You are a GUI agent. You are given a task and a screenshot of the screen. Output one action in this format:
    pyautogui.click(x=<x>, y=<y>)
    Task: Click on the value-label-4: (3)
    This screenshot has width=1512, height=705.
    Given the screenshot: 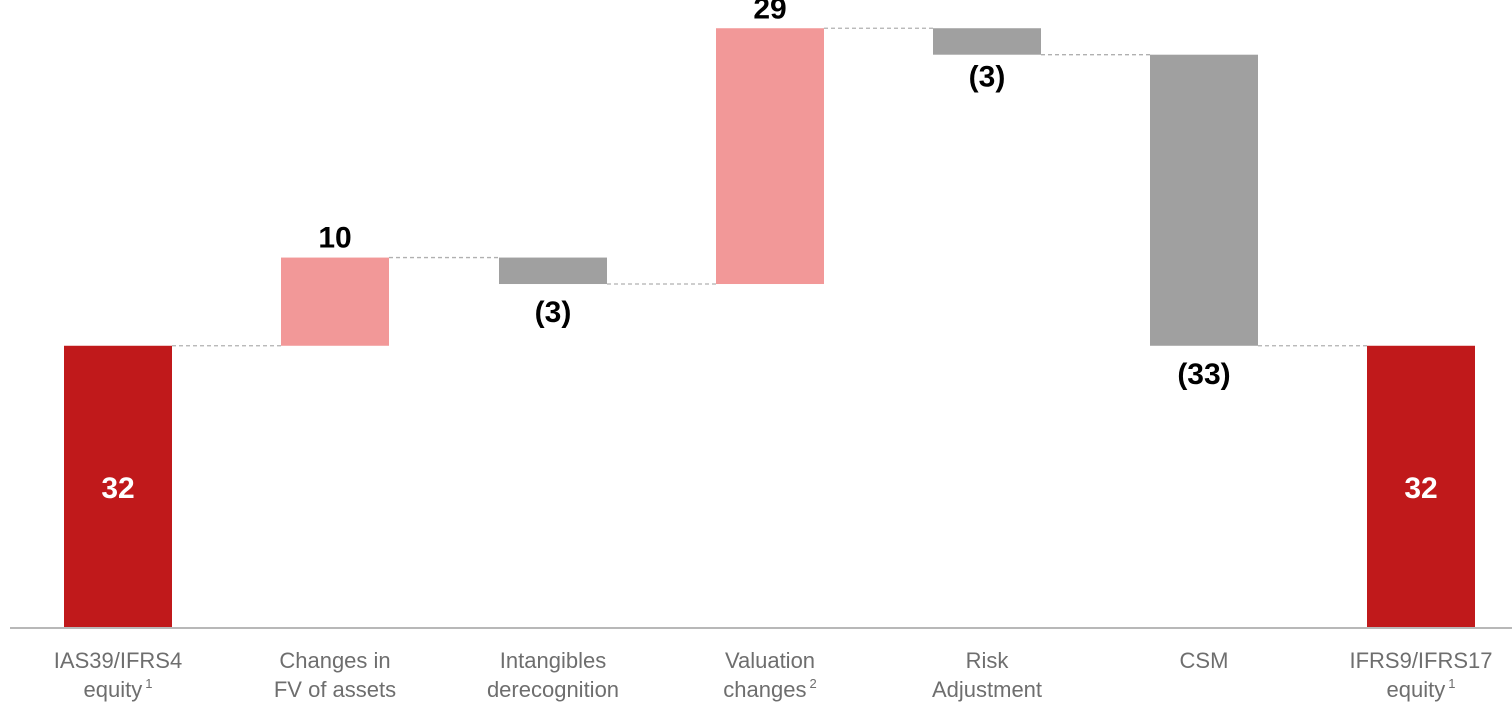 What is the action you would take?
    pyautogui.click(x=987, y=77)
    